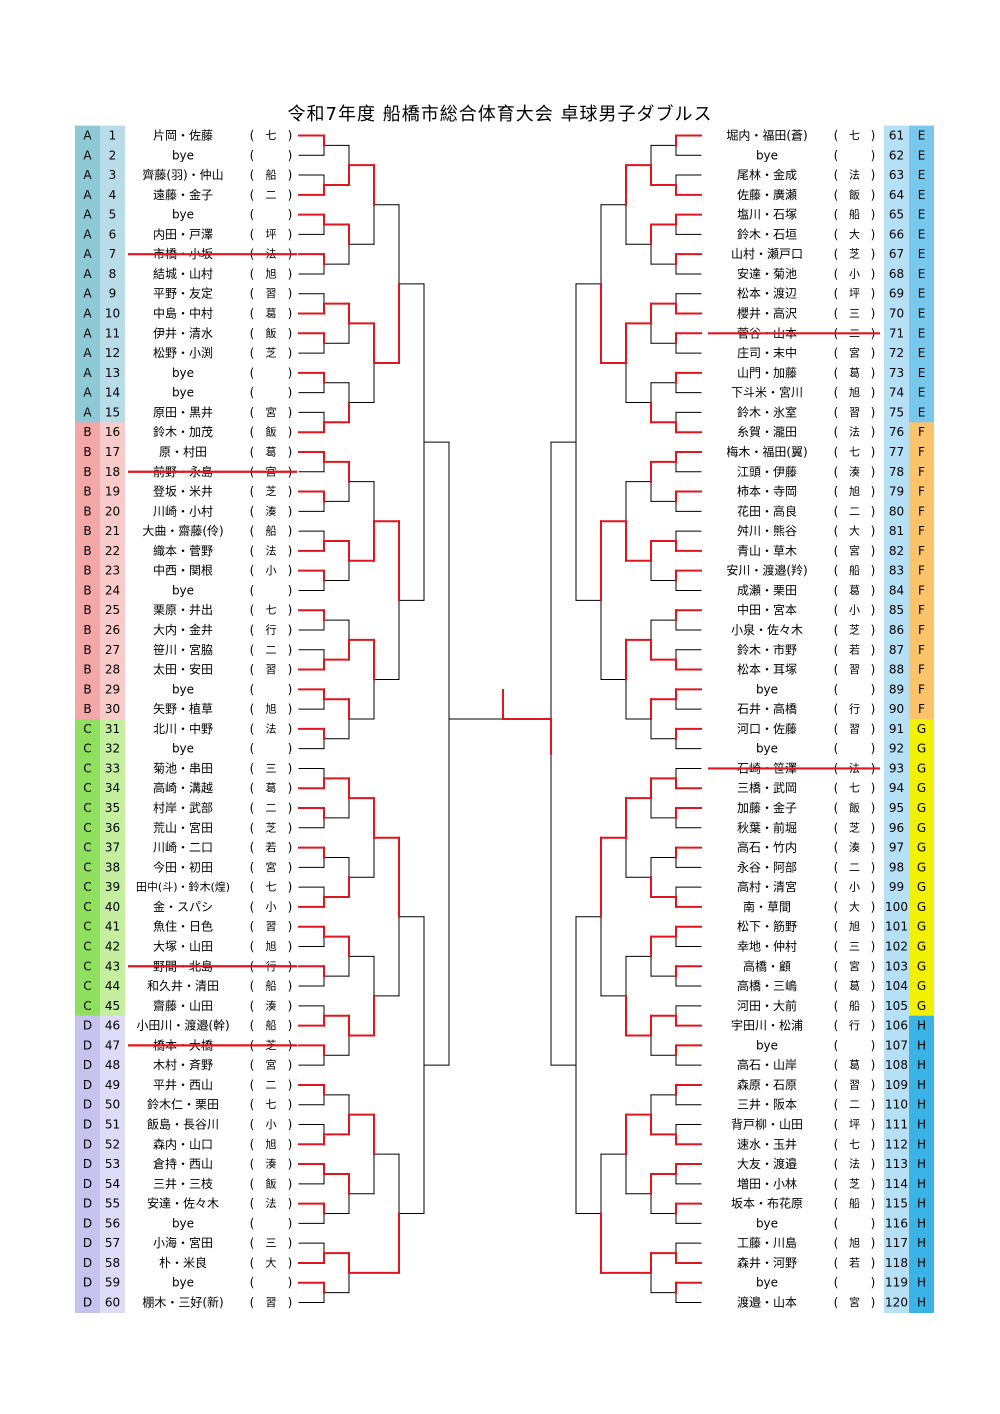 The image size is (1000, 1414). Describe the element at coordinates (112, 590) in the screenshot. I see `seed-number: 24` at that location.